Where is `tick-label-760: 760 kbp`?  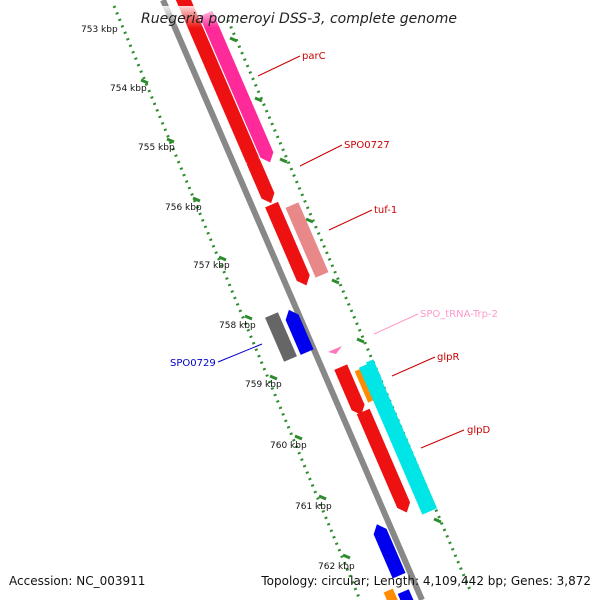
tick-label-760: 760 kbp is located at coordinates (288, 446).